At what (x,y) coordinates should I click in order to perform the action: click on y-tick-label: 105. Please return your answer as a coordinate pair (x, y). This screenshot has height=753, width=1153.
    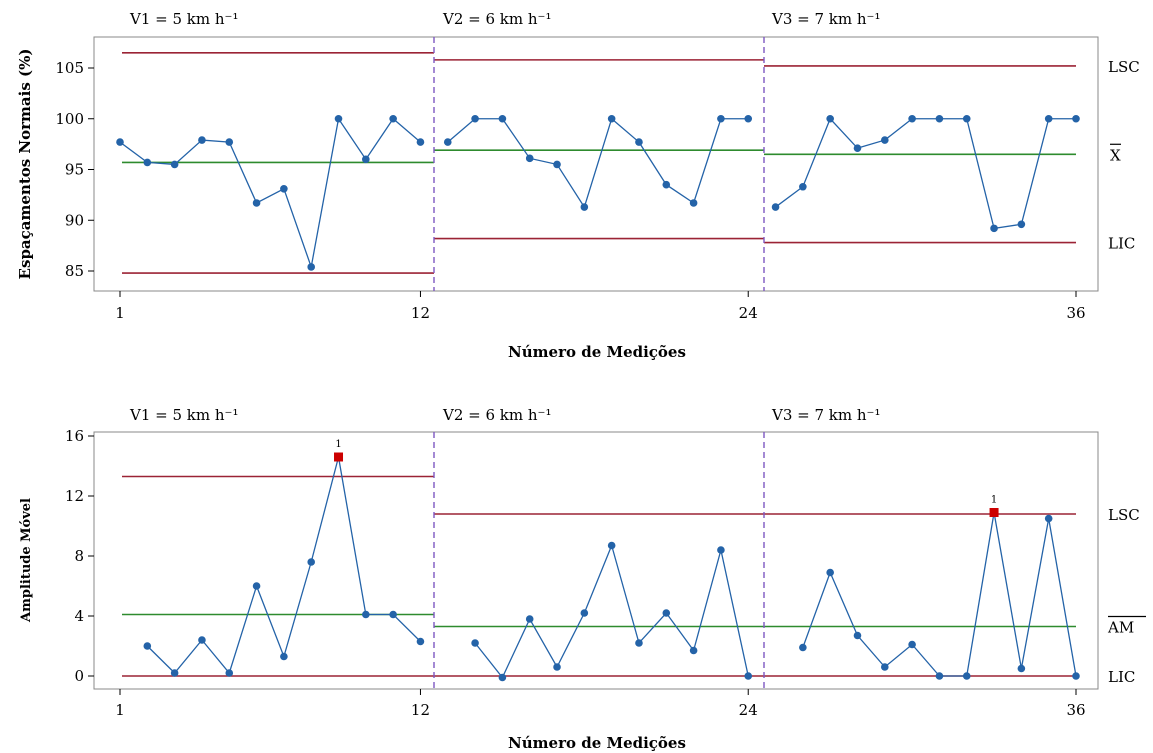
    Looking at the image, I should click on (69, 68).